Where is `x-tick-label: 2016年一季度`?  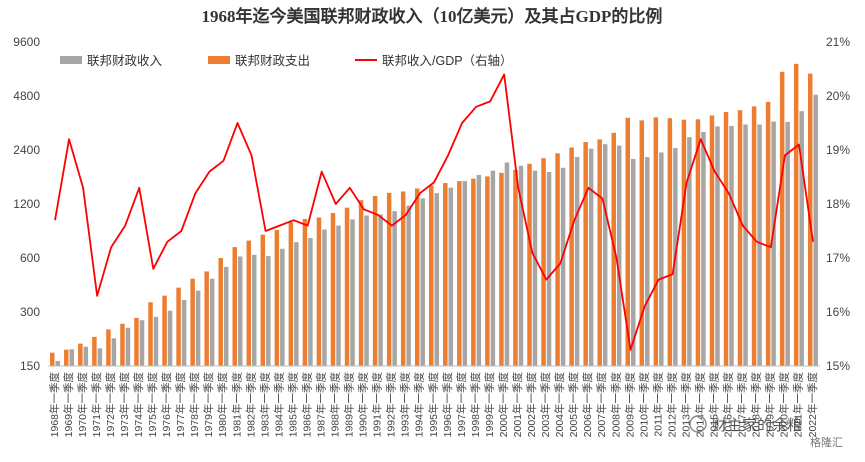
x-tick-label: 2016年一季度 is located at coordinates (728, 405).